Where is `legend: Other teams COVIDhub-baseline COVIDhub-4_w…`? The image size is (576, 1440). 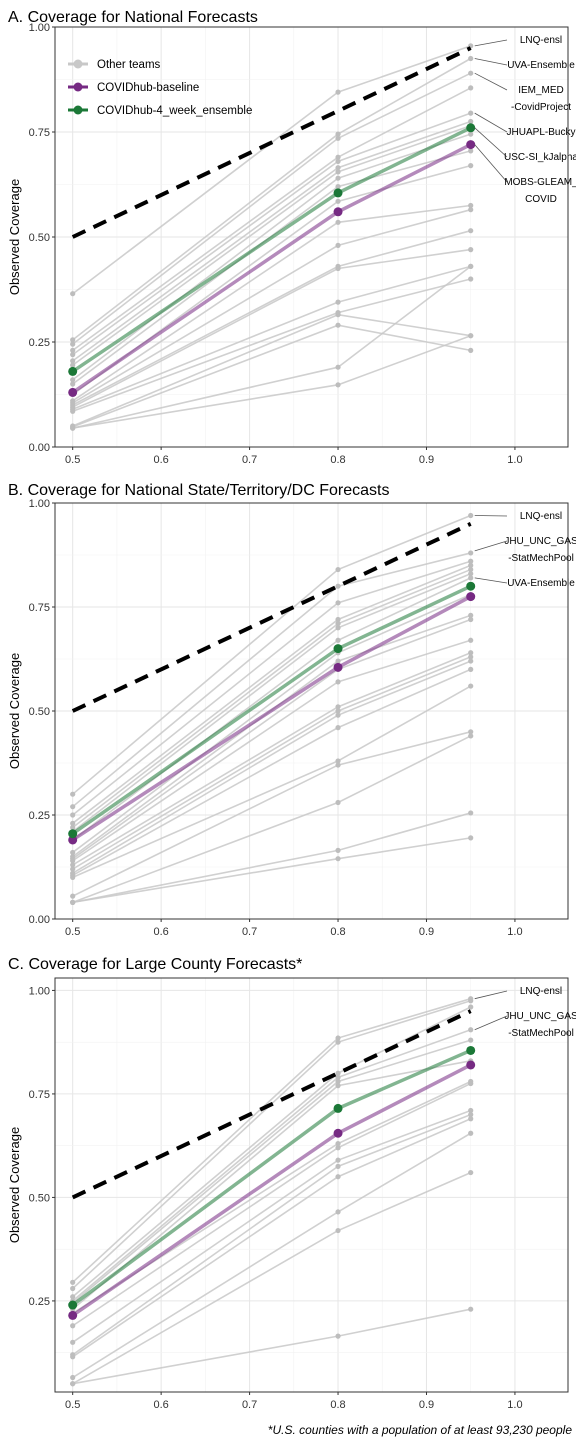
legend: Other teams COVIDhub-baseline COVIDhub-4_w… is located at coordinates (160, 88).